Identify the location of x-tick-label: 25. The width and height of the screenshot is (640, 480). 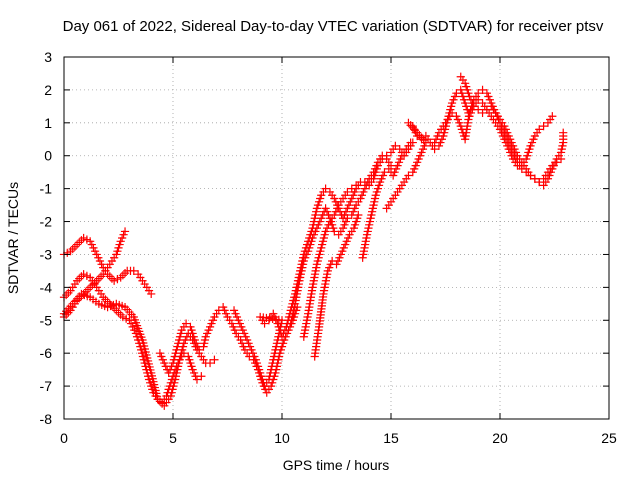
(609, 438).